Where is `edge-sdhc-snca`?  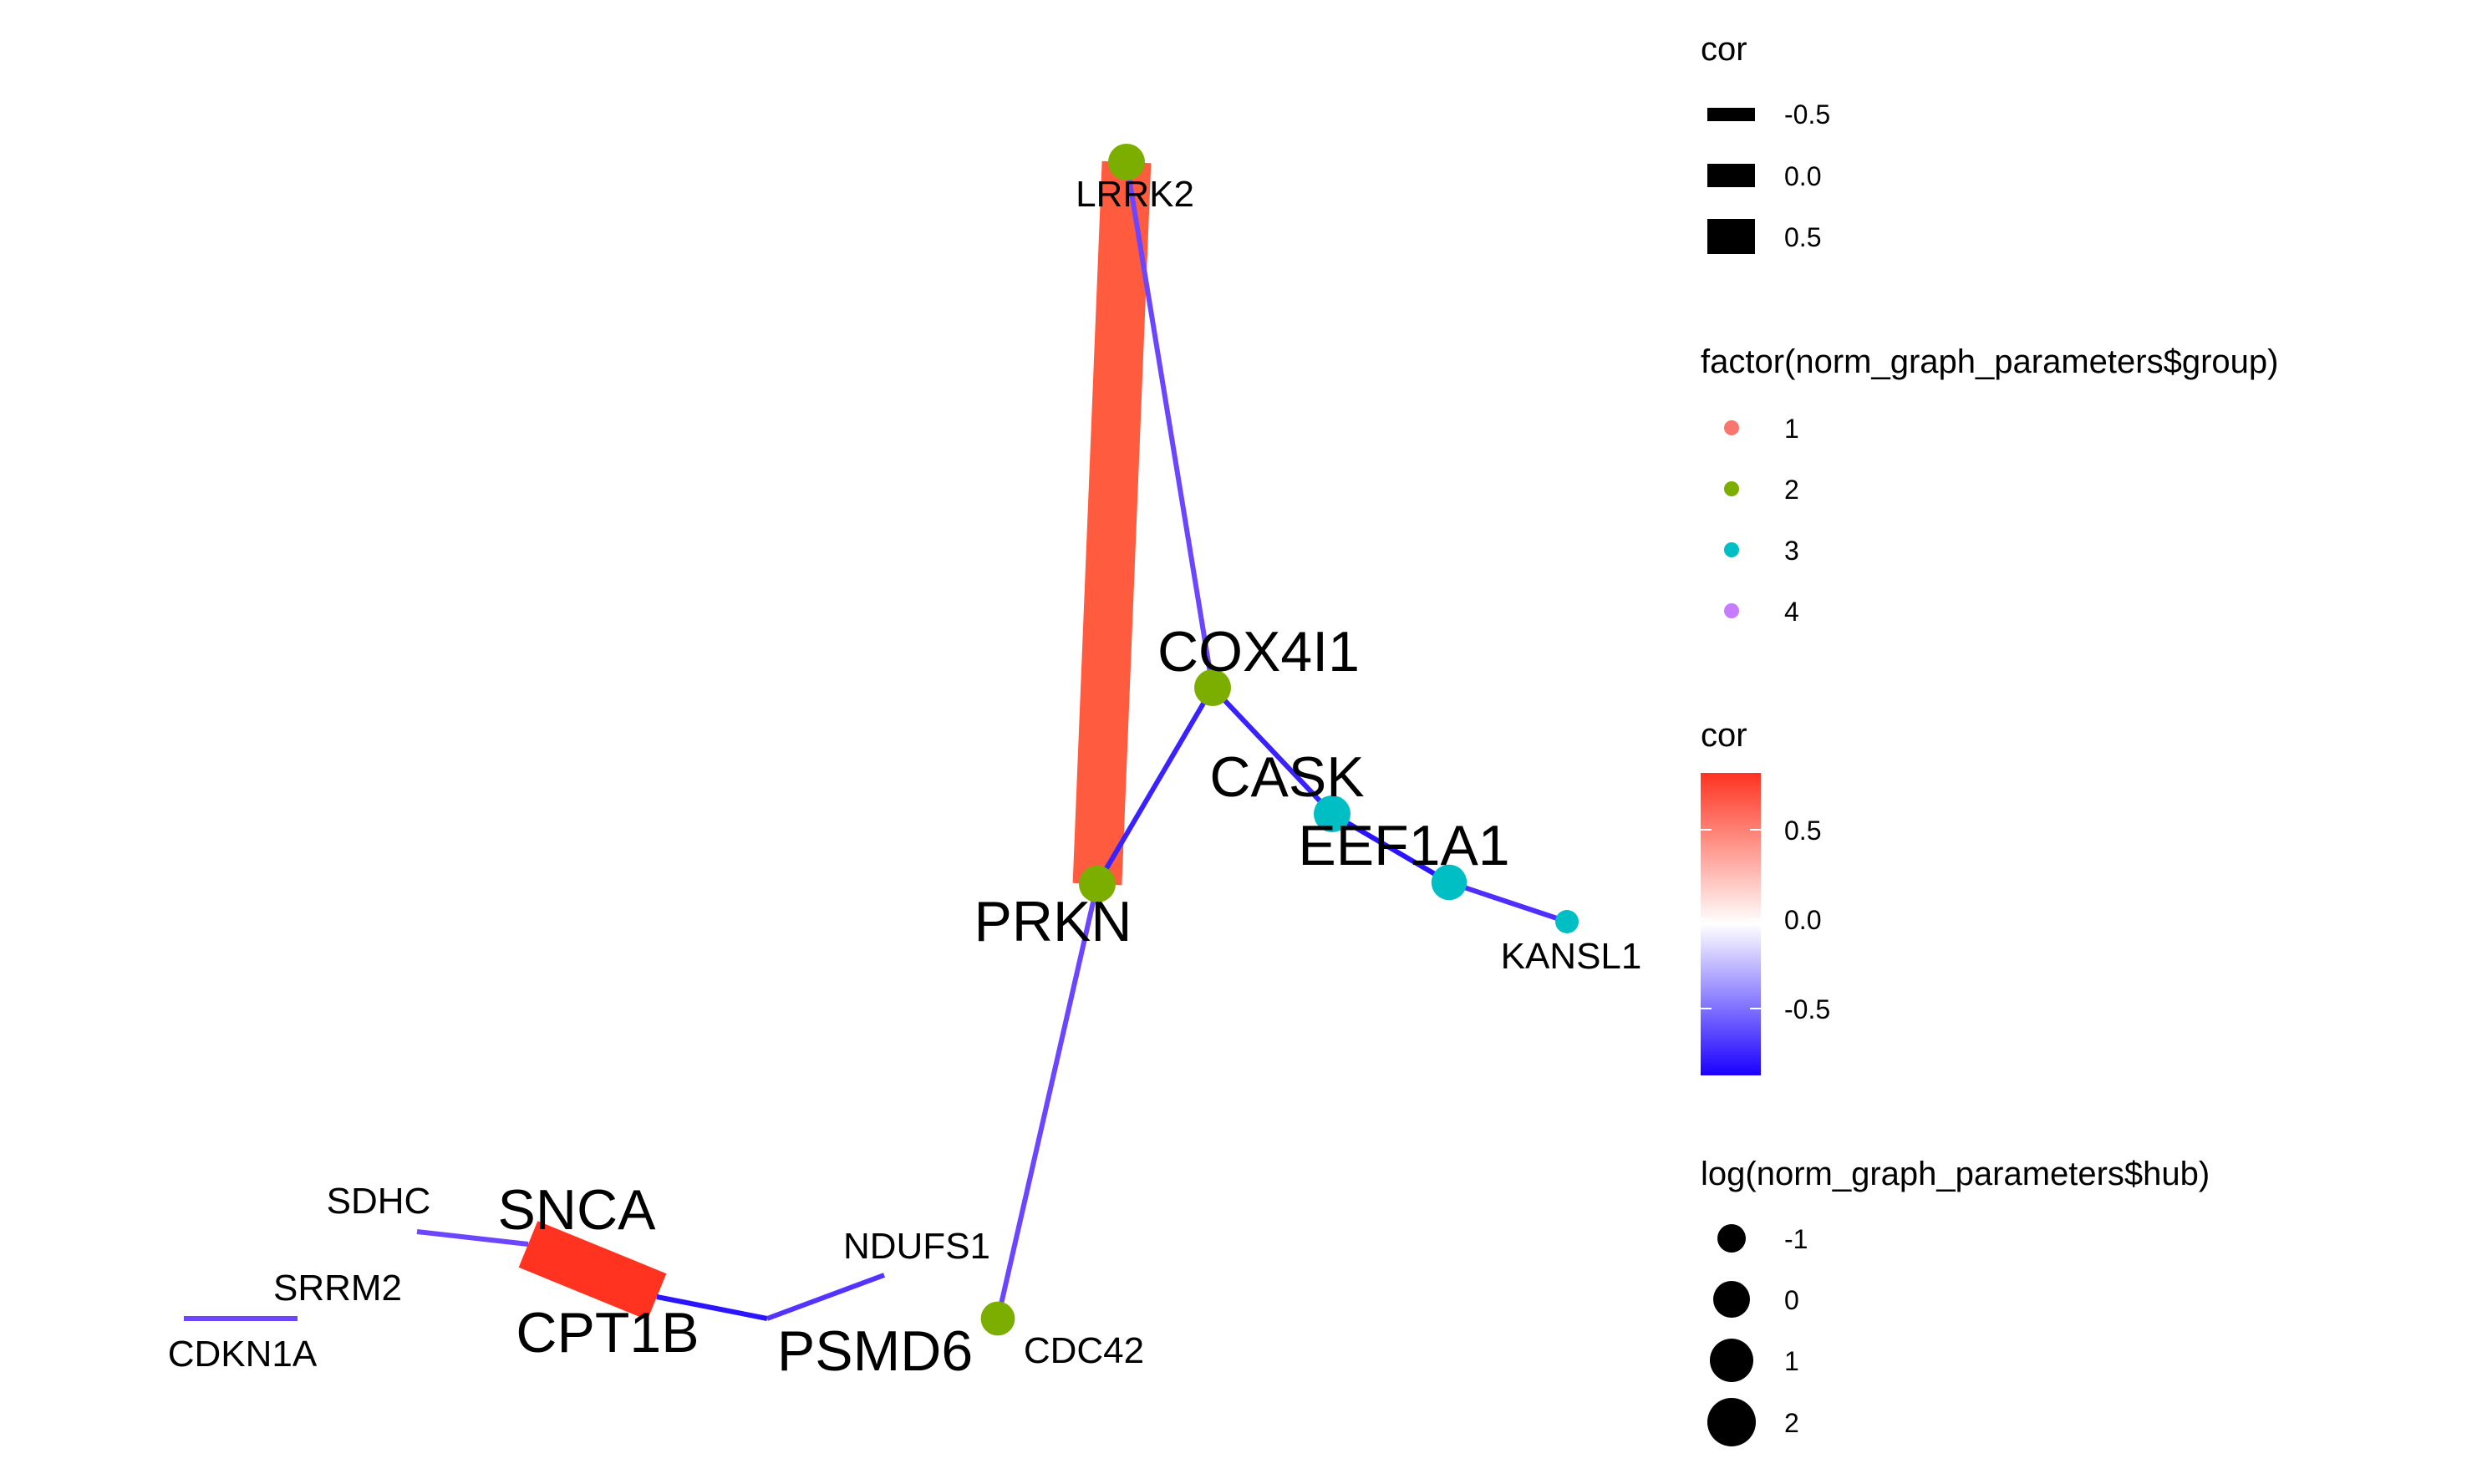
edge-sdhc-snca is located at coordinates (472, 1238).